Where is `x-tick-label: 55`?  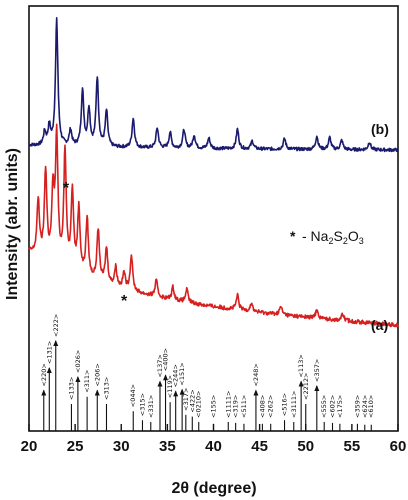 x-tick-label: 55 is located at coordinates (352, 446).